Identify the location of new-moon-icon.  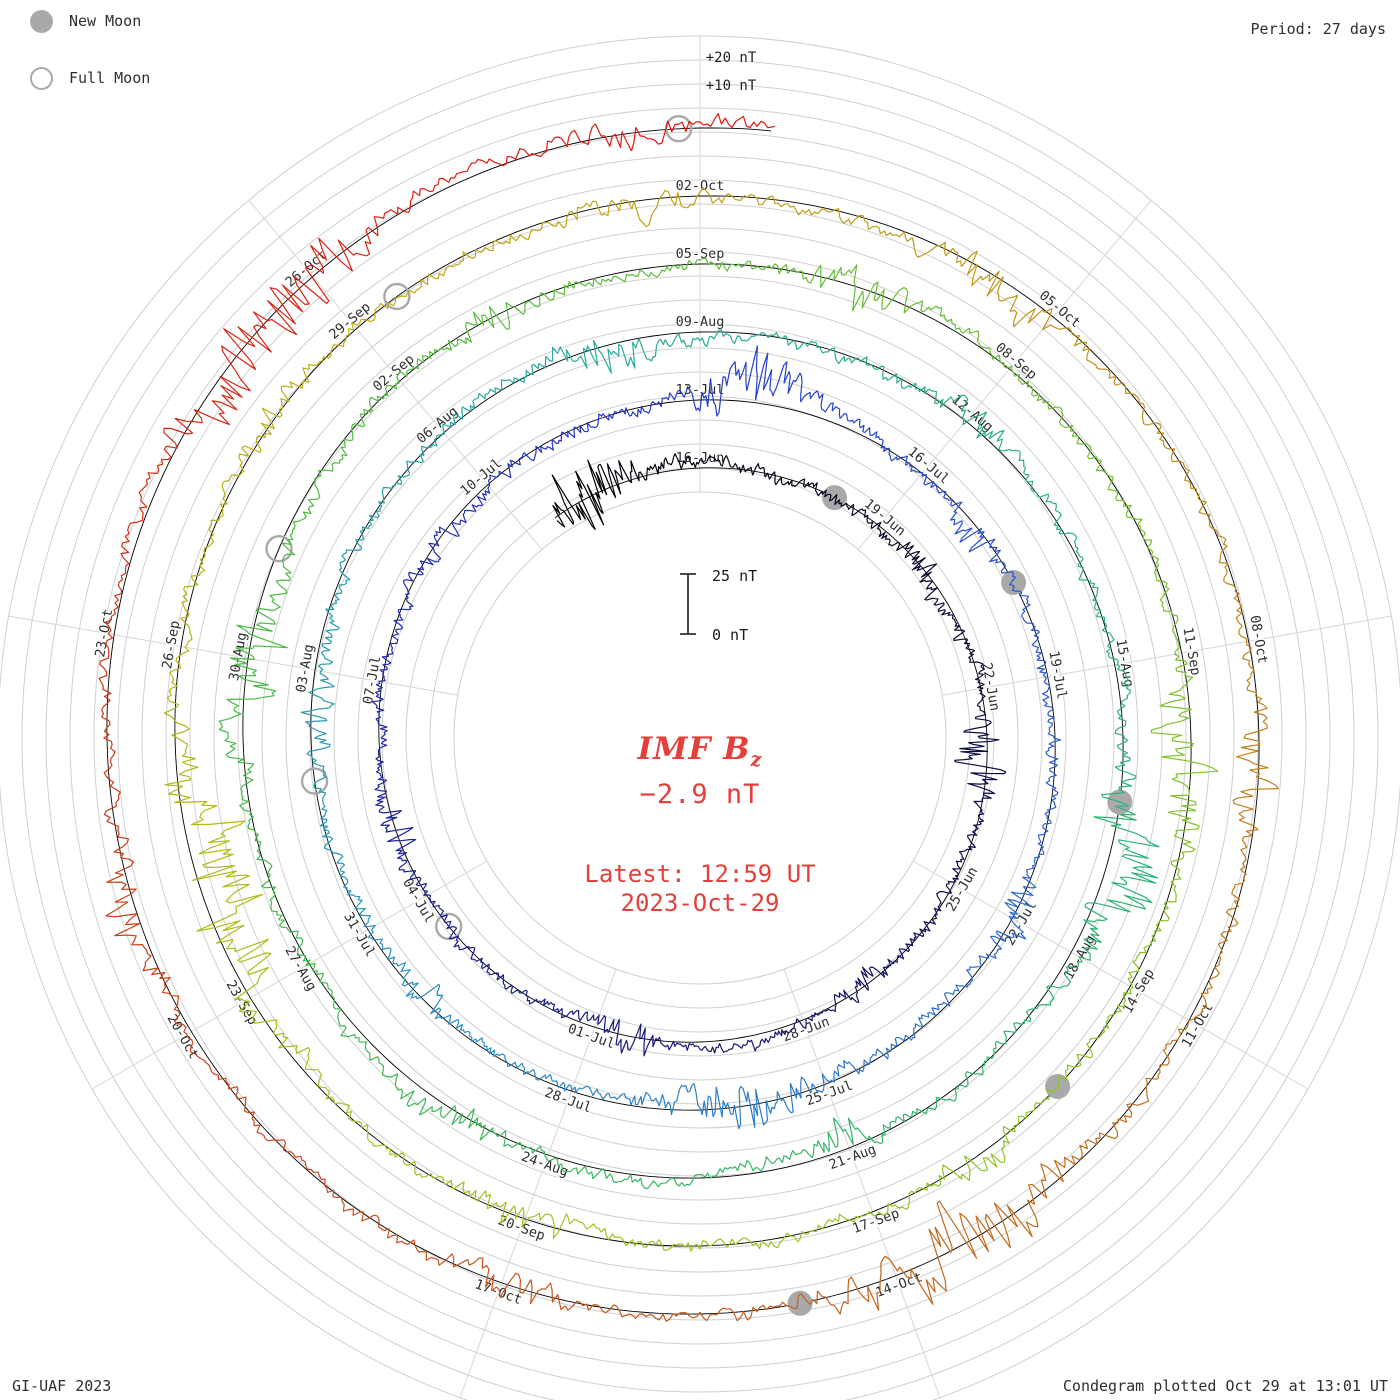
(41, 21).